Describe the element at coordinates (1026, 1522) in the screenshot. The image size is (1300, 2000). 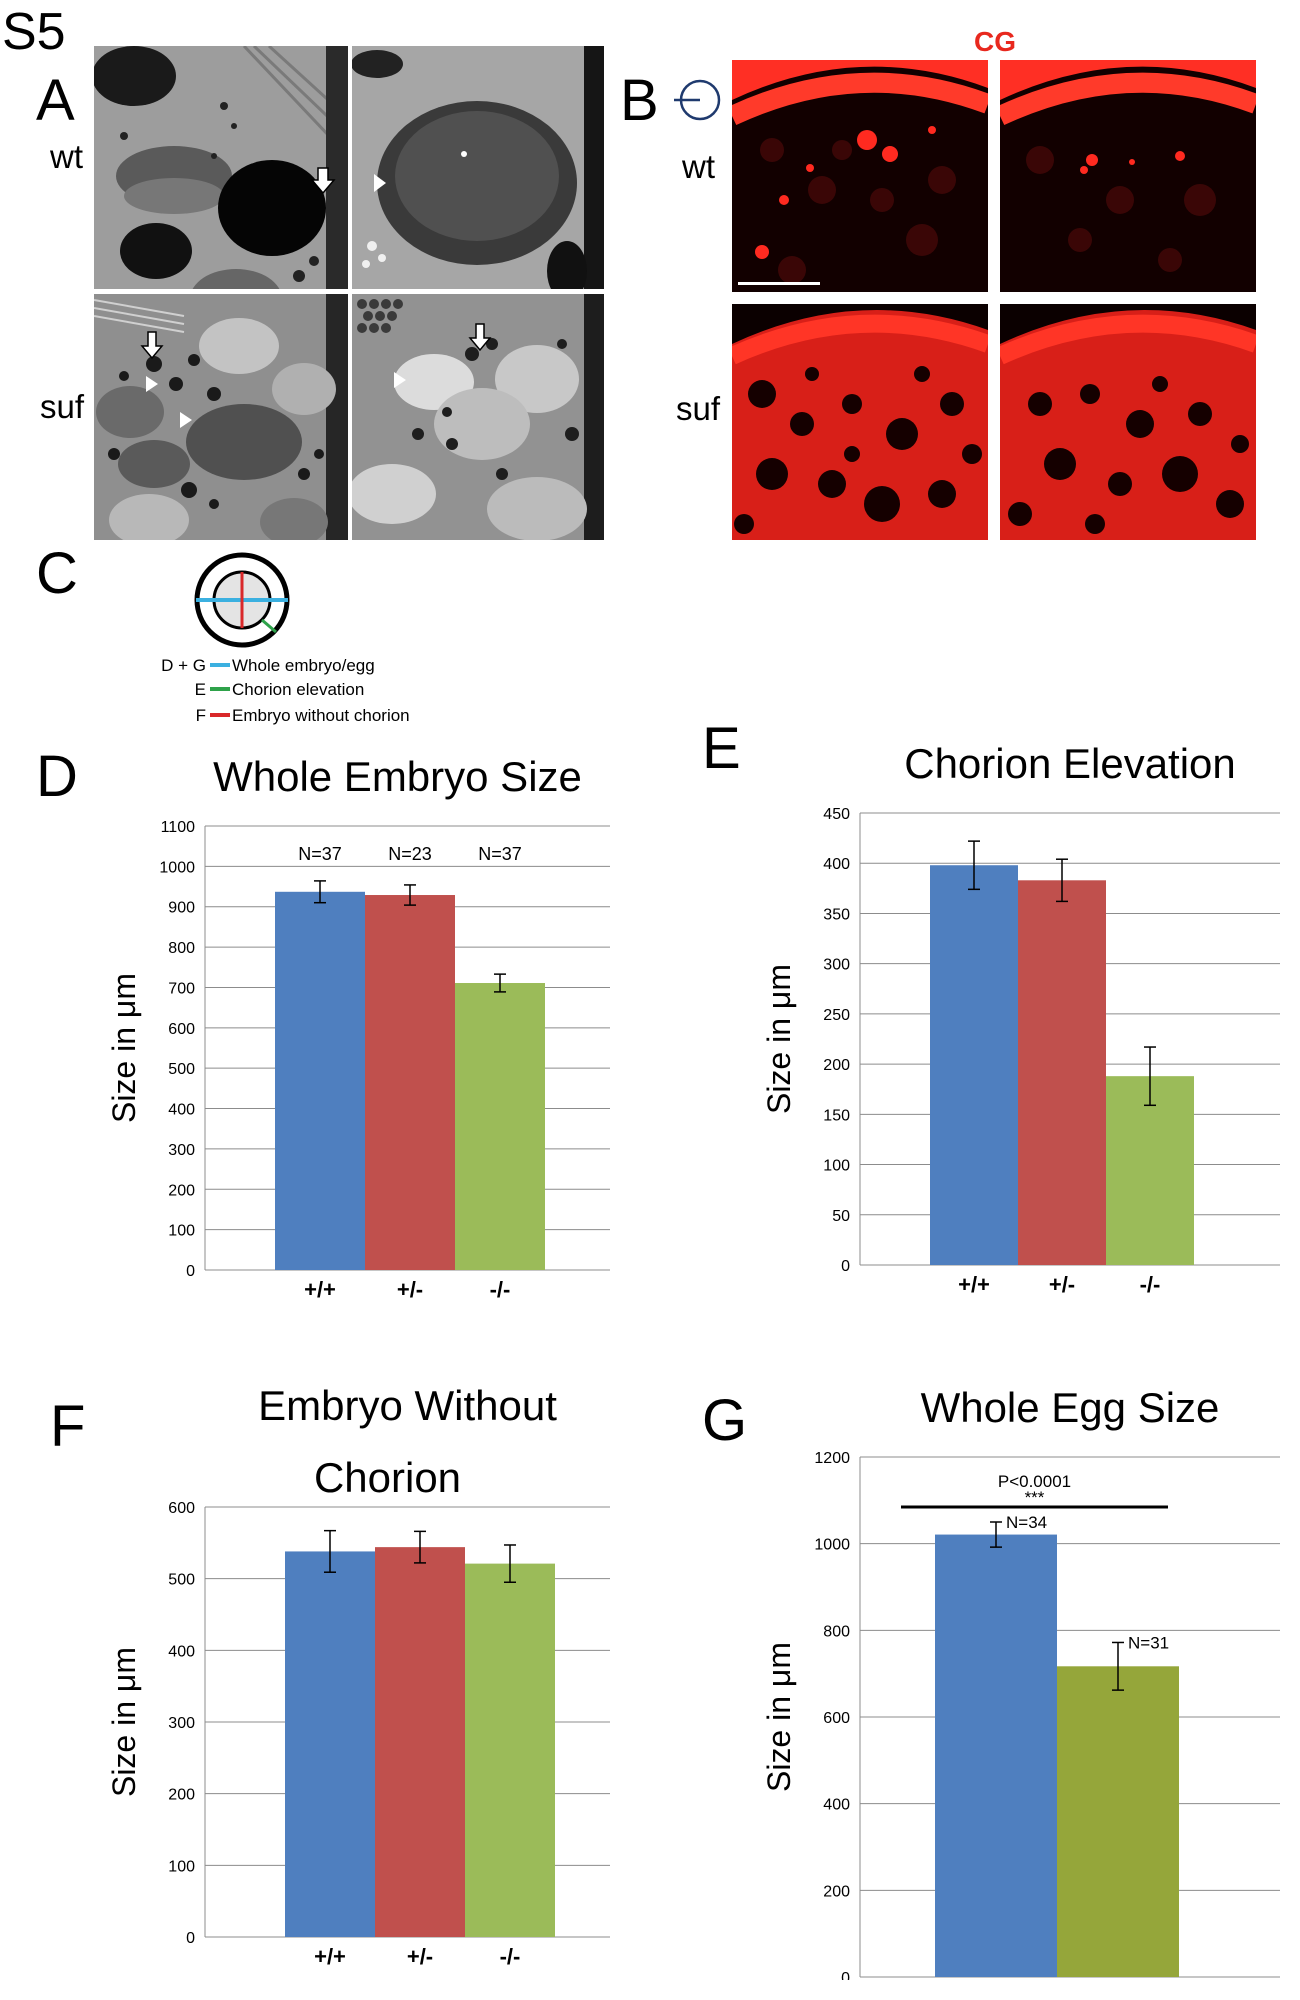
I see `n-label: N=34` at that location.